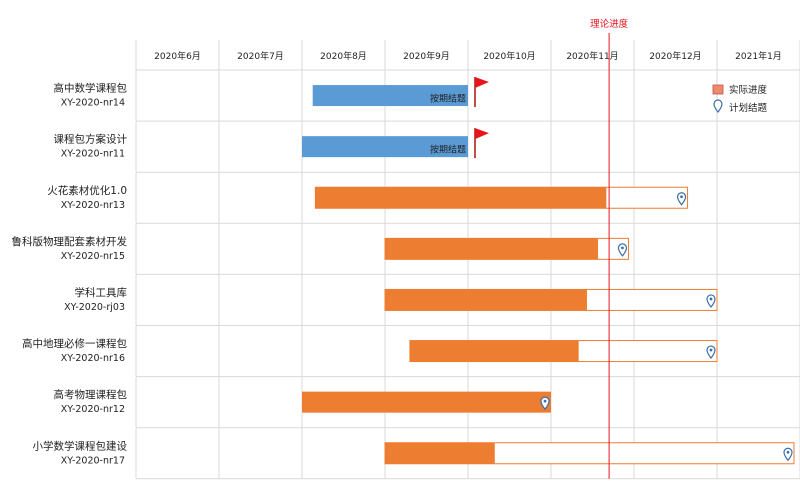 Image resolution: width=800 pixels, height=491 pixels. Describe the element at coordinates (91, 88) in the screenshot. I see `project-name: 高中数学课程包` at that location.